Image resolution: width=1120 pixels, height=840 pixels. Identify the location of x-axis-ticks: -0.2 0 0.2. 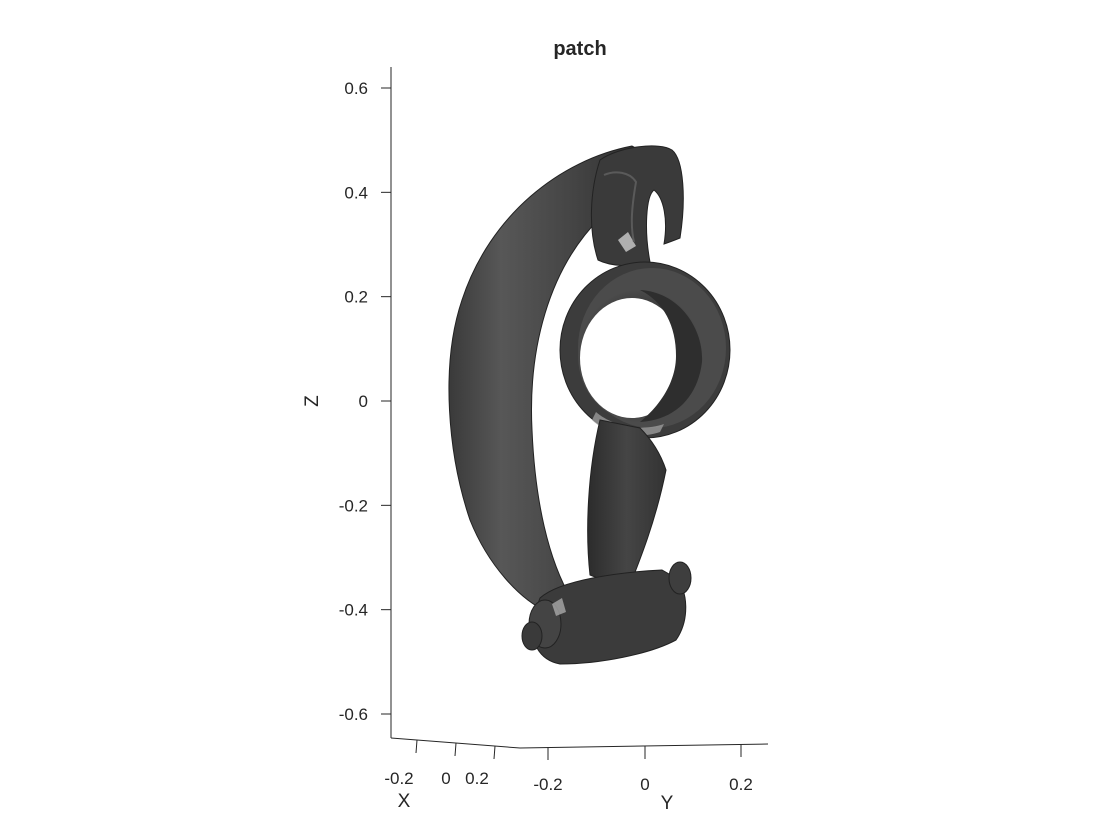
(440, 763).